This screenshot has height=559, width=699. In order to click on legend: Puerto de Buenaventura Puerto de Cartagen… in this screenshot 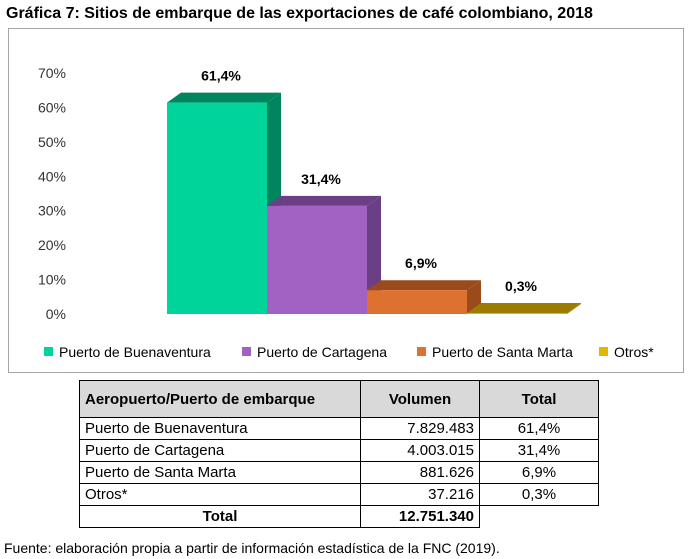, I will do `click(349, 352)`.